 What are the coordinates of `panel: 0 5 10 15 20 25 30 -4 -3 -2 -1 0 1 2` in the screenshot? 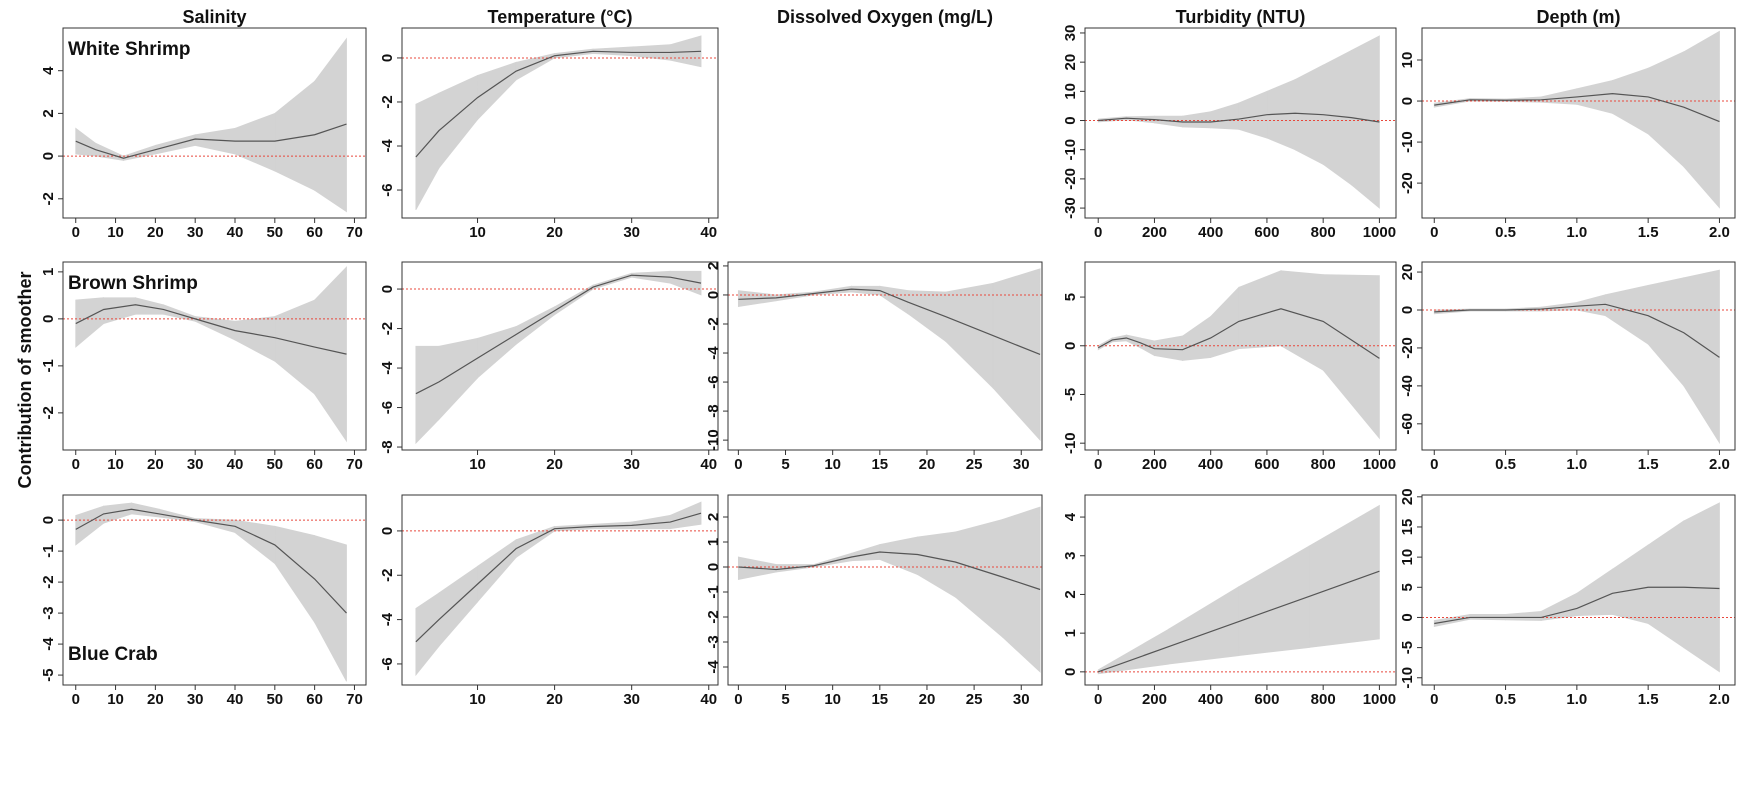 It's located at (874, 601).